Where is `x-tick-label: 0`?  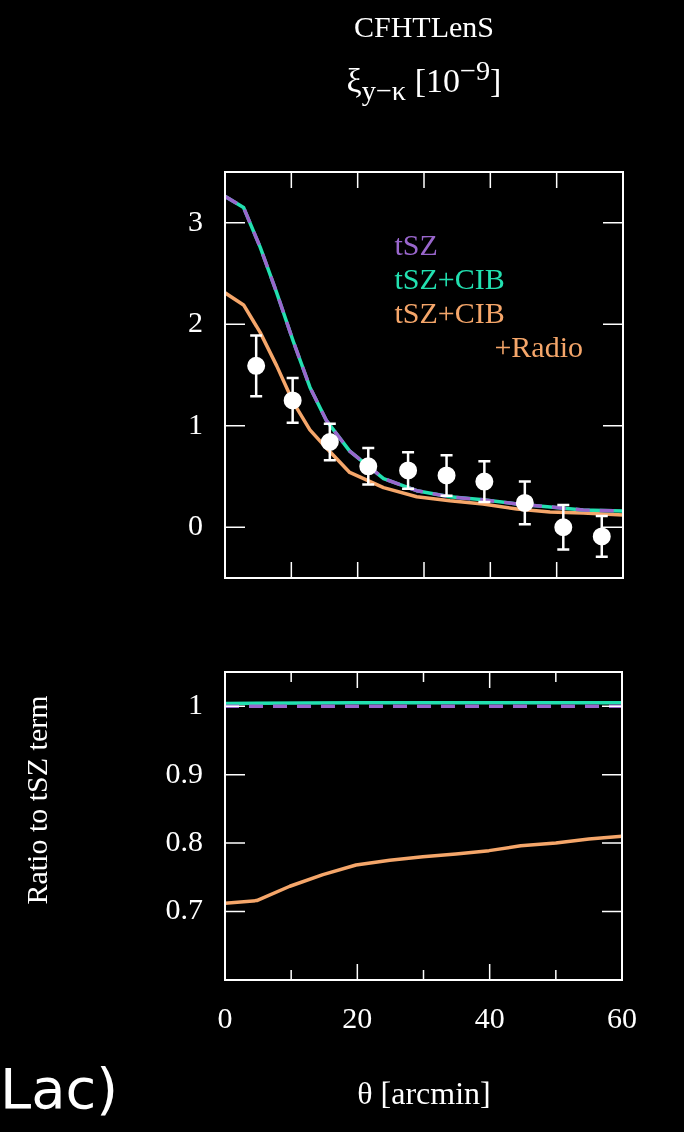 x-tick-label: 0 is located at coordinates (225, 1017).